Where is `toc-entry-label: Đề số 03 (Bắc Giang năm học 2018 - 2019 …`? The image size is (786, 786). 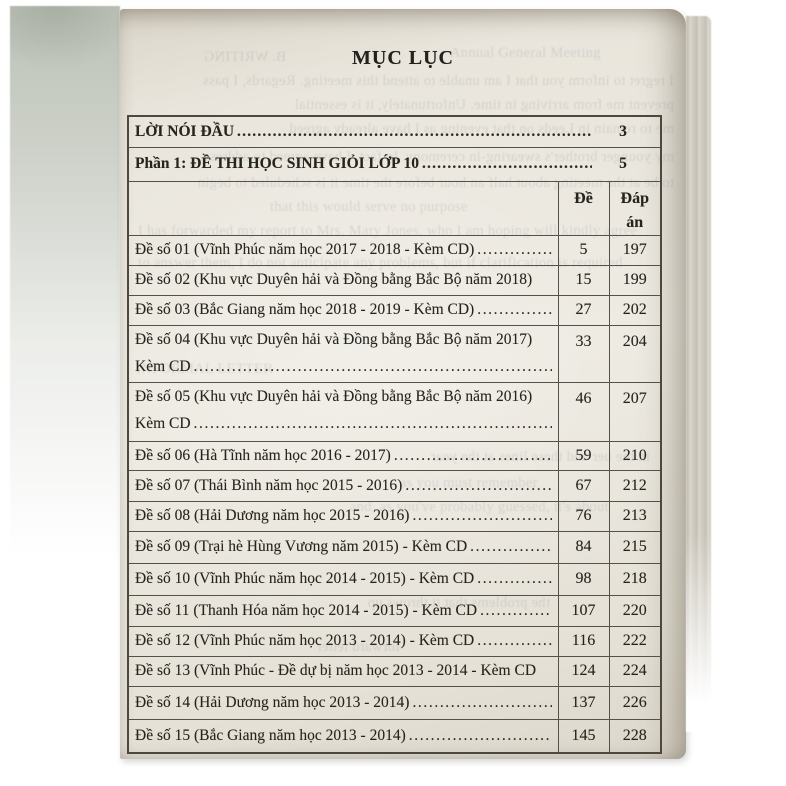
toc-entry-label: Đề số 03 (Bắc Giang năm học 2018 - 2019 … is located at coordinates (305, 309).